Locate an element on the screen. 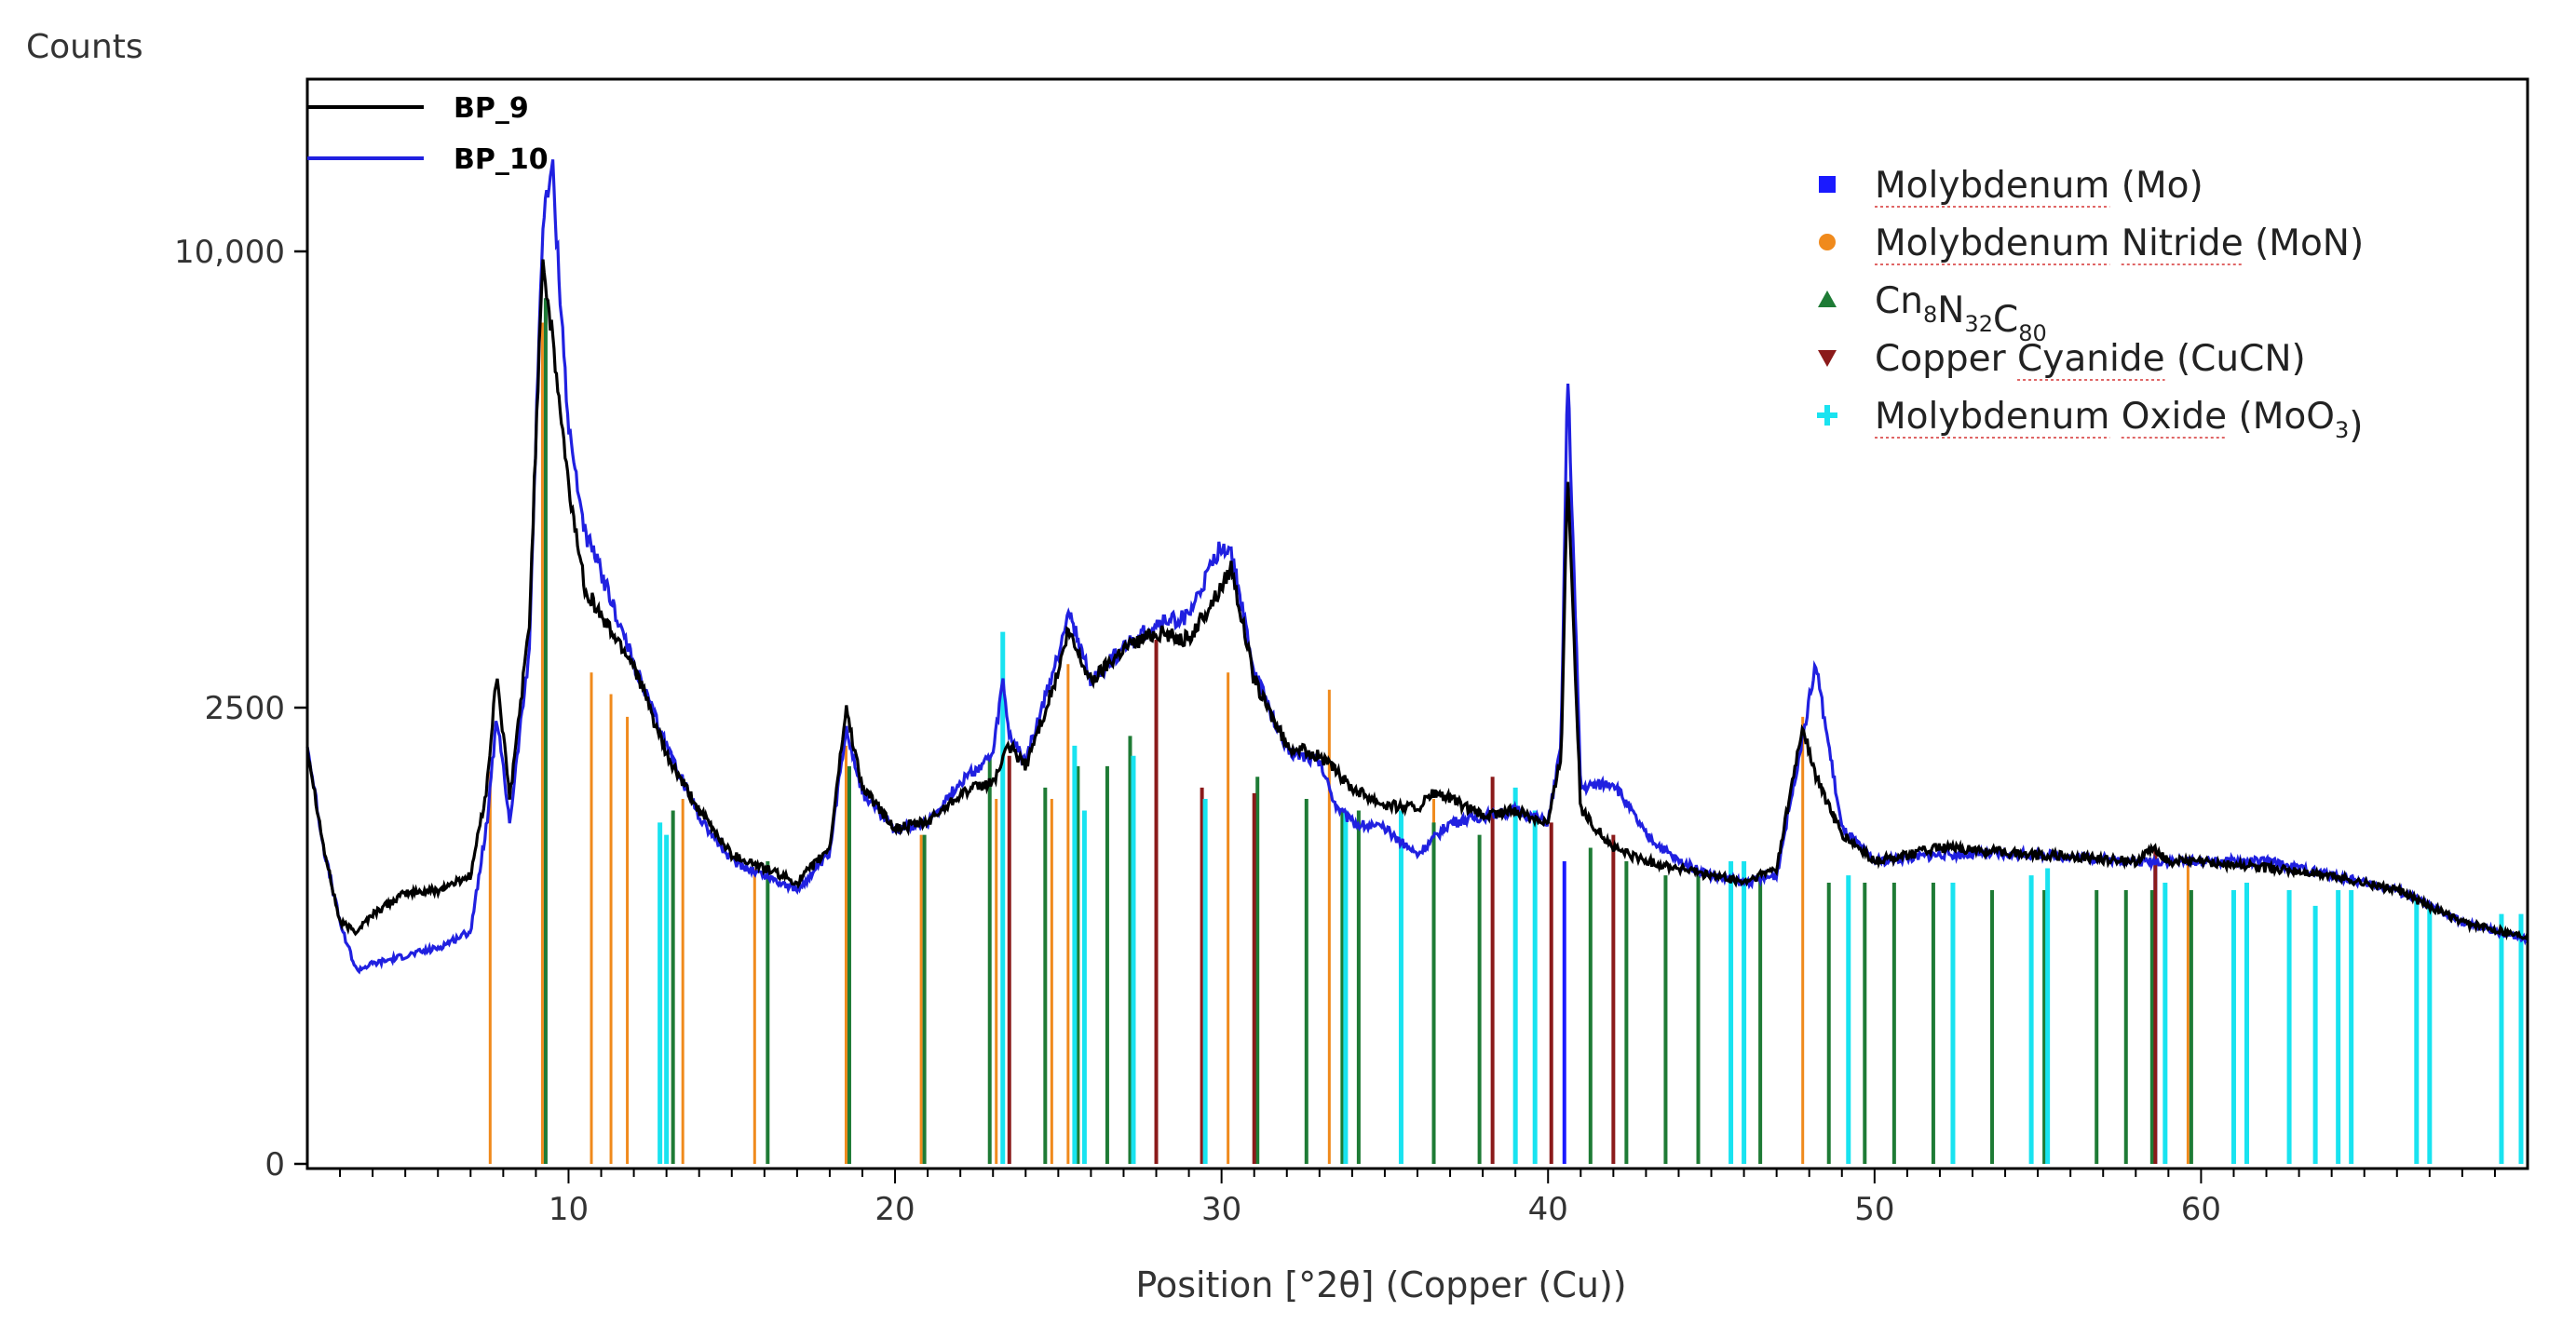  legend-label-bp-10: BP_10 is located at coordinates (501, 160).